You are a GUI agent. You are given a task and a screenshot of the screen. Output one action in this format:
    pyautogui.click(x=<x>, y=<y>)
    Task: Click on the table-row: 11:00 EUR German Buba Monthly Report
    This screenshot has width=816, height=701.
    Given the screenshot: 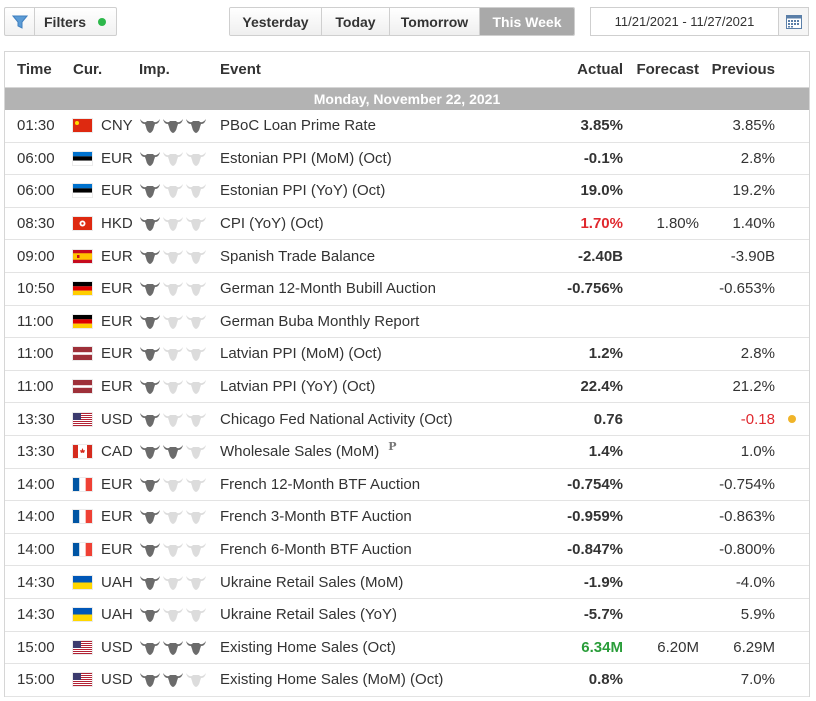 What is the action you would take?
    pyautogui.click(x=407, y=322)
    